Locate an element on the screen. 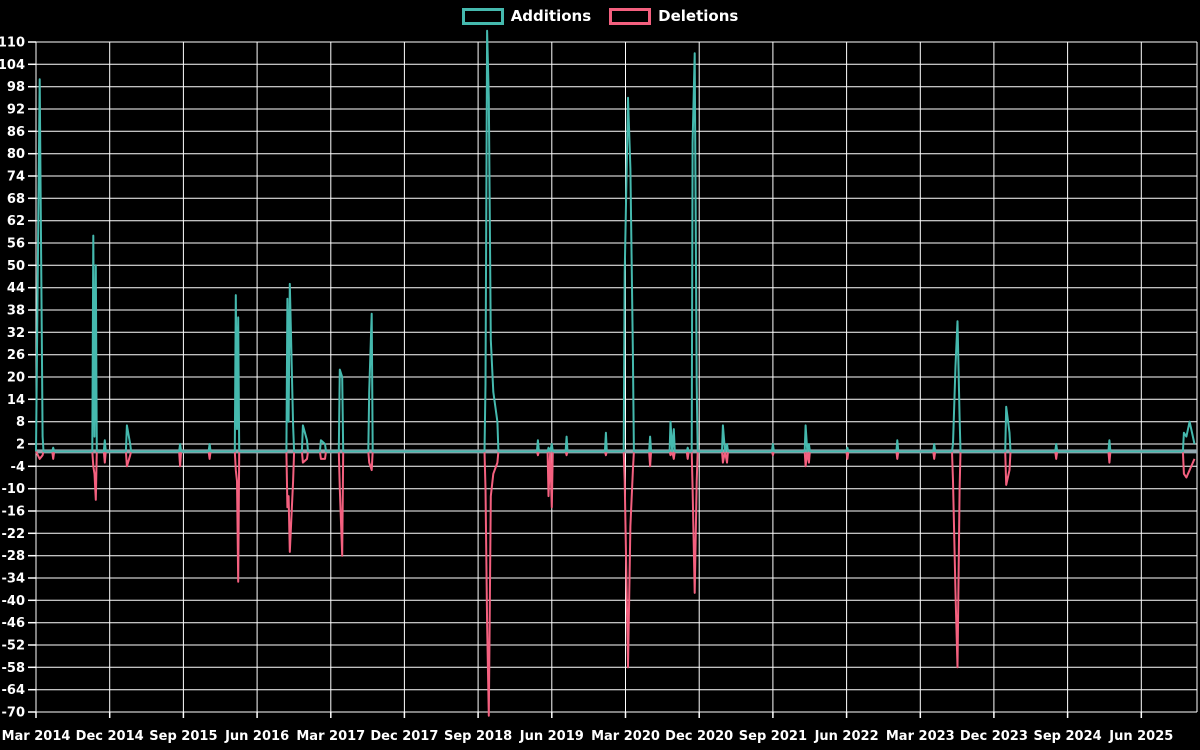 The width and height of the screenshot is (1200, 750). y-tick-label: 62 is located at coordinates (16, 221).